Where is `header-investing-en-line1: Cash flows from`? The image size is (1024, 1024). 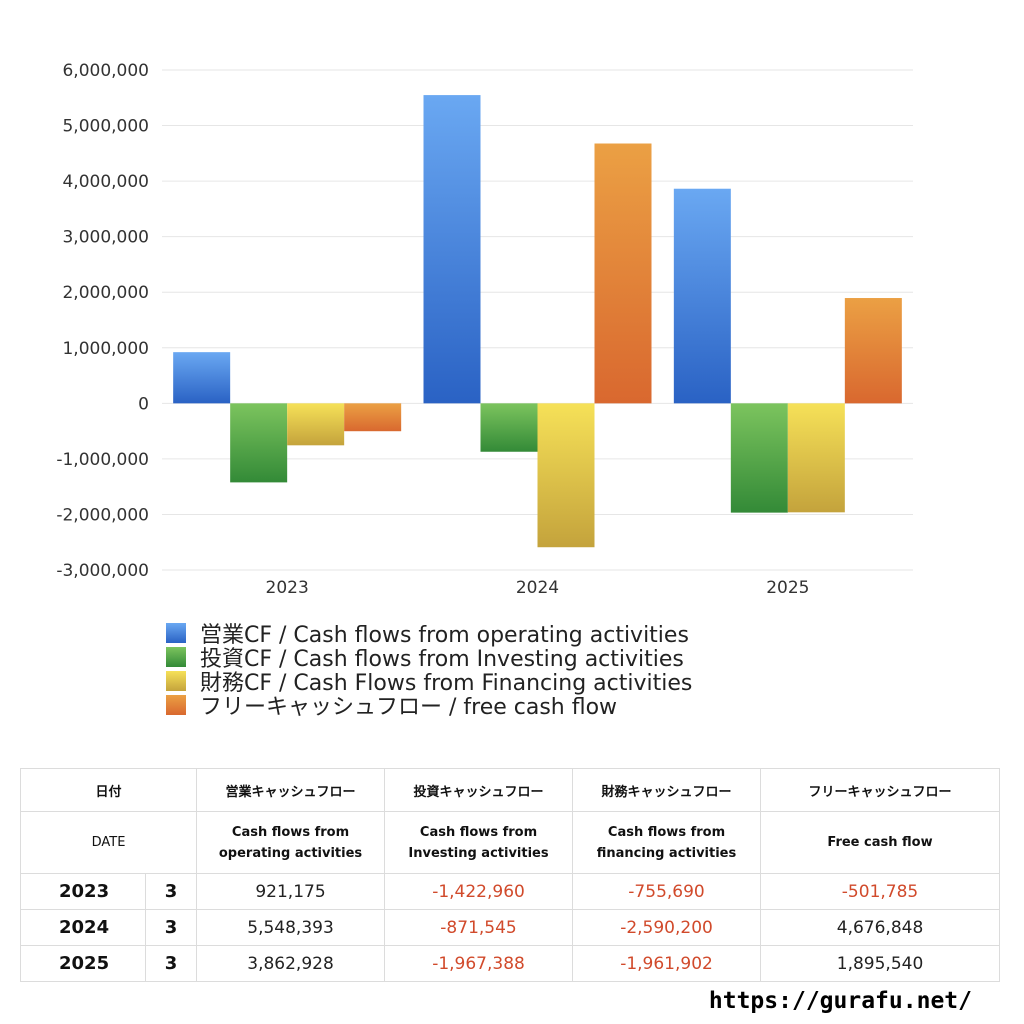 header-investing-en-line1: Cash flows from is located at coordinates (478, 832).